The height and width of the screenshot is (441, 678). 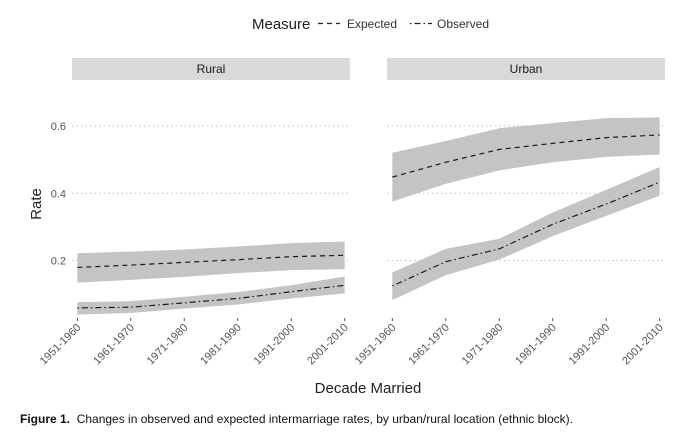 What do you see at coordinates (281, 24) in the screenshot?
I see `legend-title: Measure` at bounding box center [281, 24].